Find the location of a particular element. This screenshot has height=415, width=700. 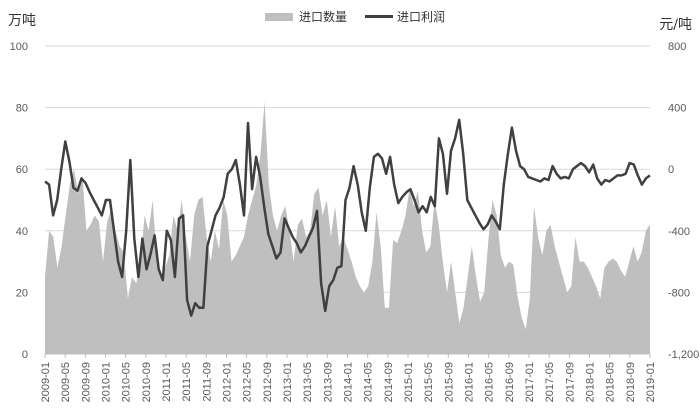

x-tick-label: 2016-09 is located at coordinates (510, 382).